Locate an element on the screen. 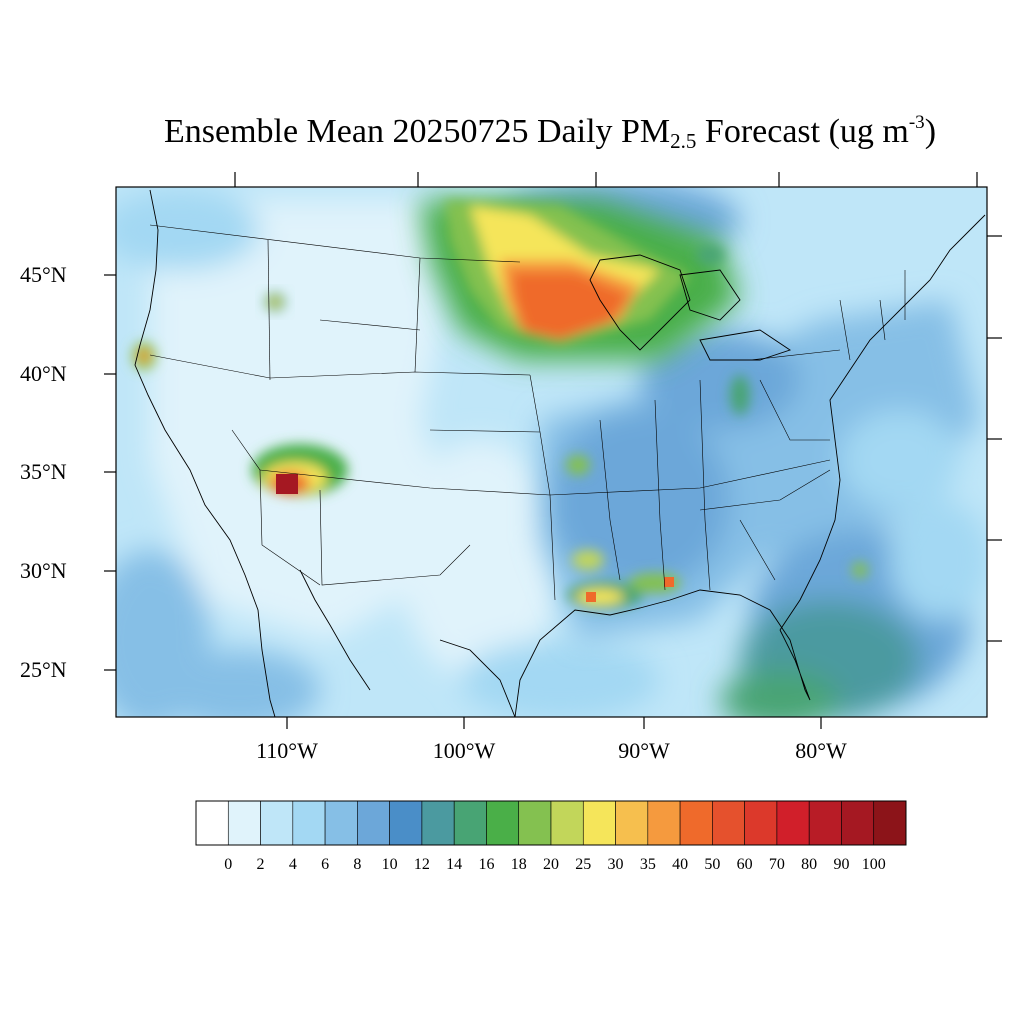  colorbar-label: 2 is located at coordinates (260, 864).